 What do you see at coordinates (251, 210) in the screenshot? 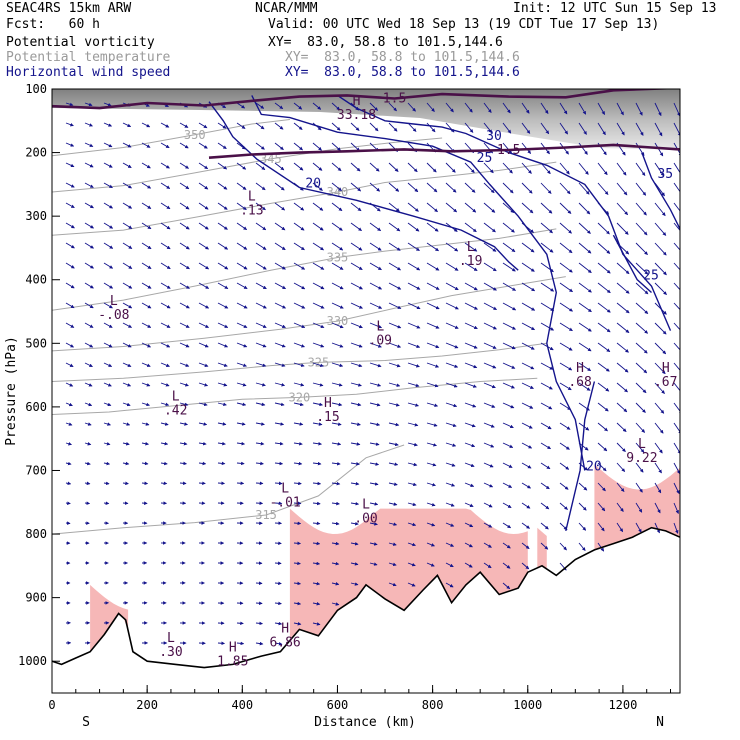
I see `extremum-value: .13` at bounding box center [251, 210].